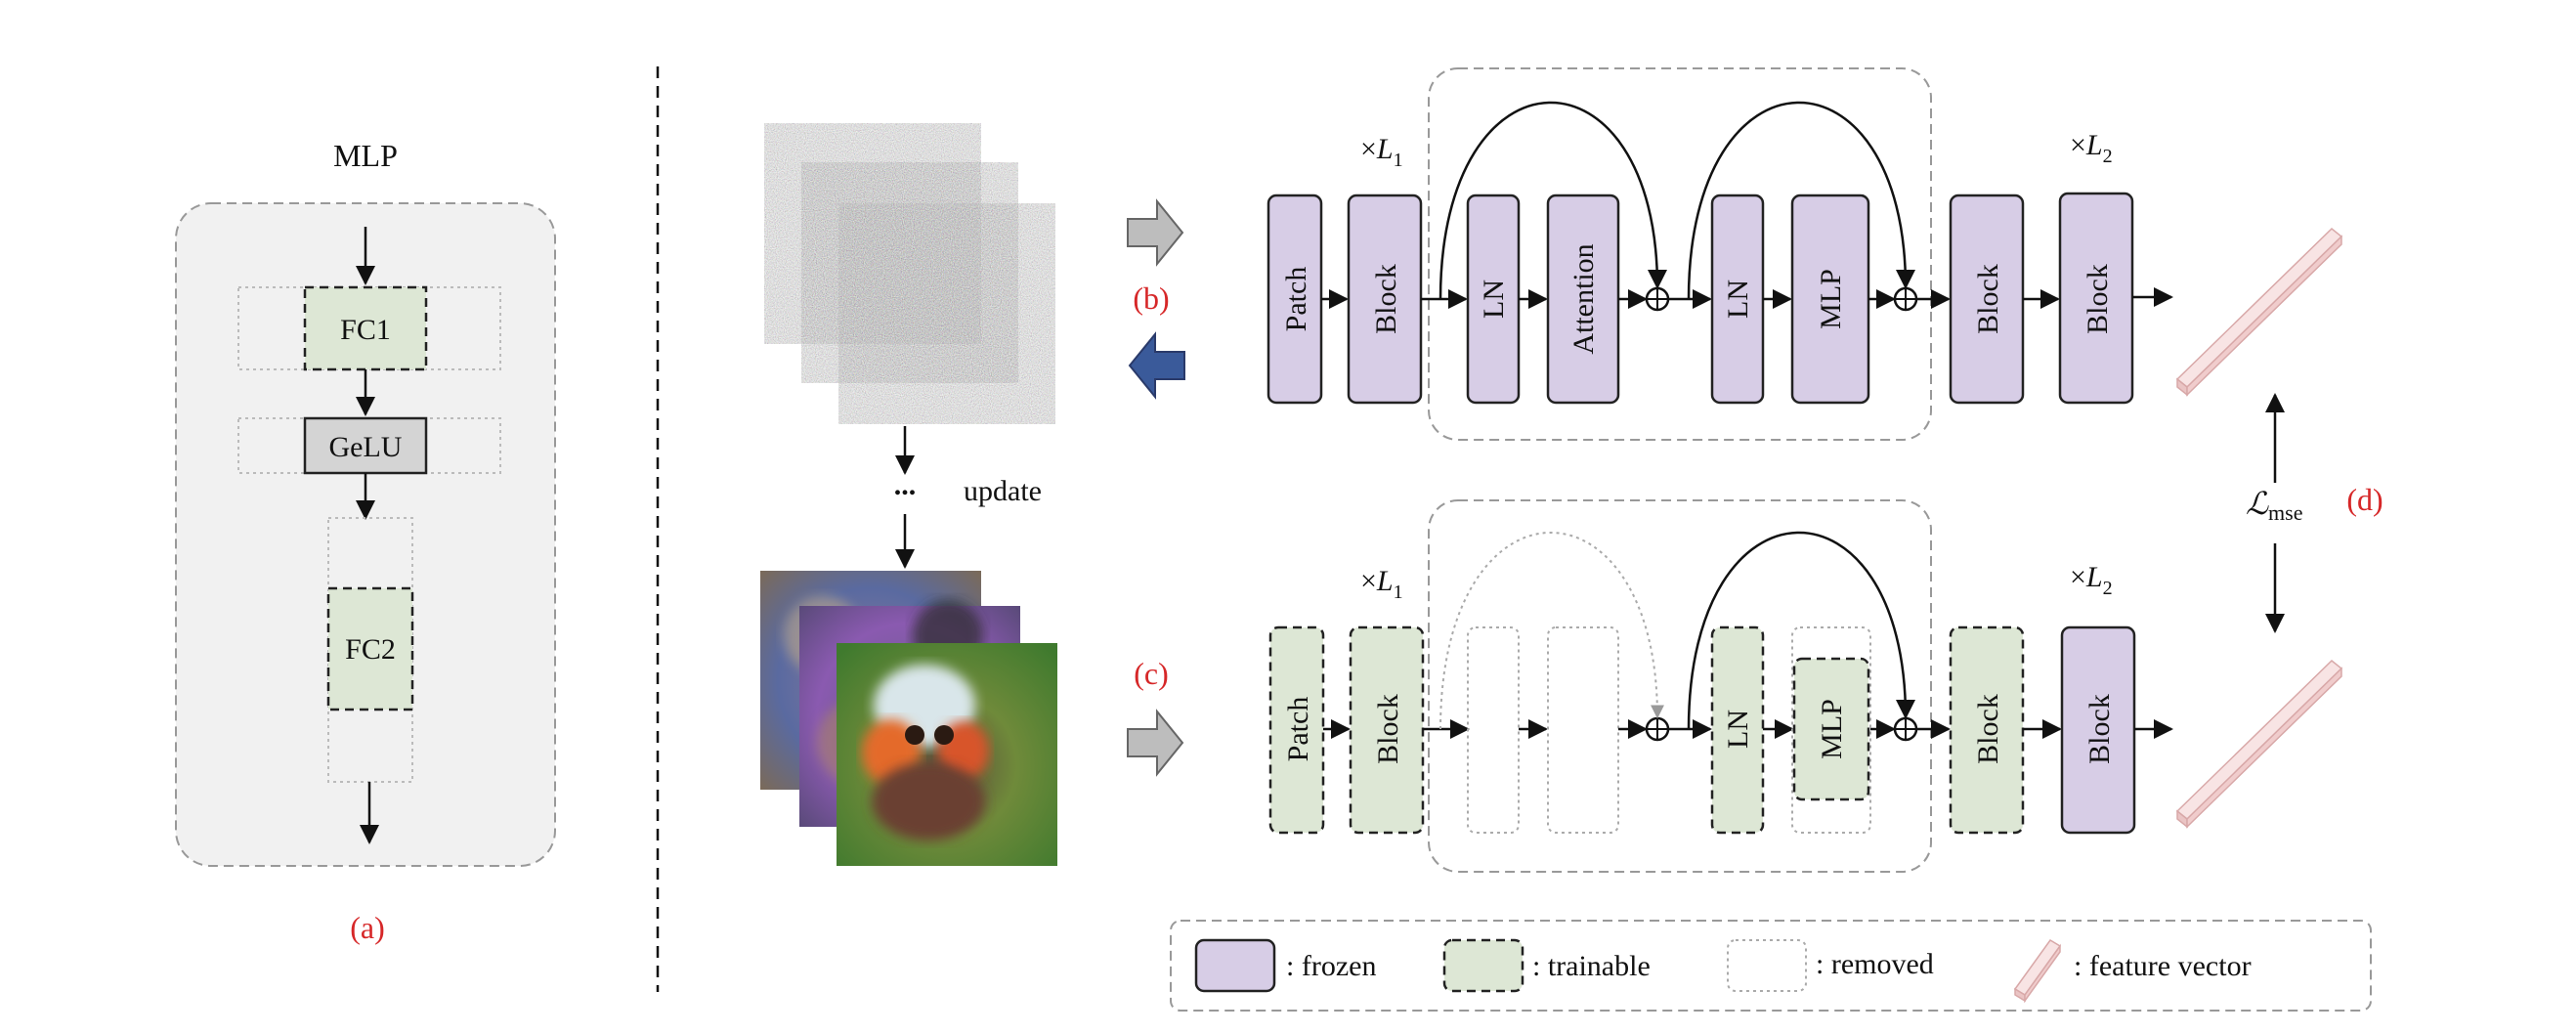  What do you see at coordinates (1157, 366) in the screenshot?
I see `backward-arrow` at bounding box center [1157, 366].